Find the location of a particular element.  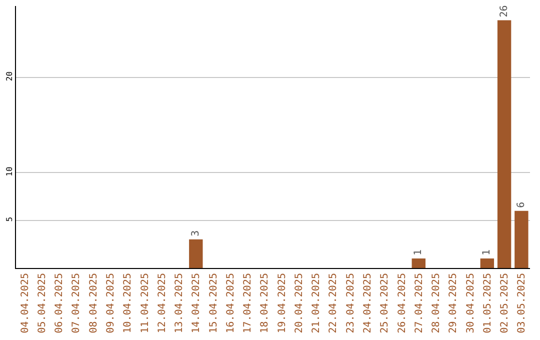

x-tick-label: 19.04.2025 is located at coordinates (282, 303).